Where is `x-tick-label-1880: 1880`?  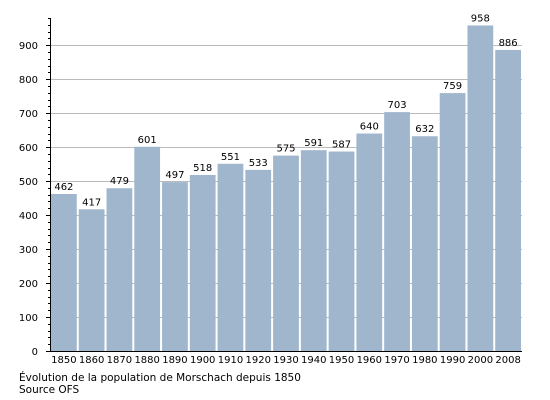 x-tick-label-1880: 1880 is located at coordinates (146, 360).